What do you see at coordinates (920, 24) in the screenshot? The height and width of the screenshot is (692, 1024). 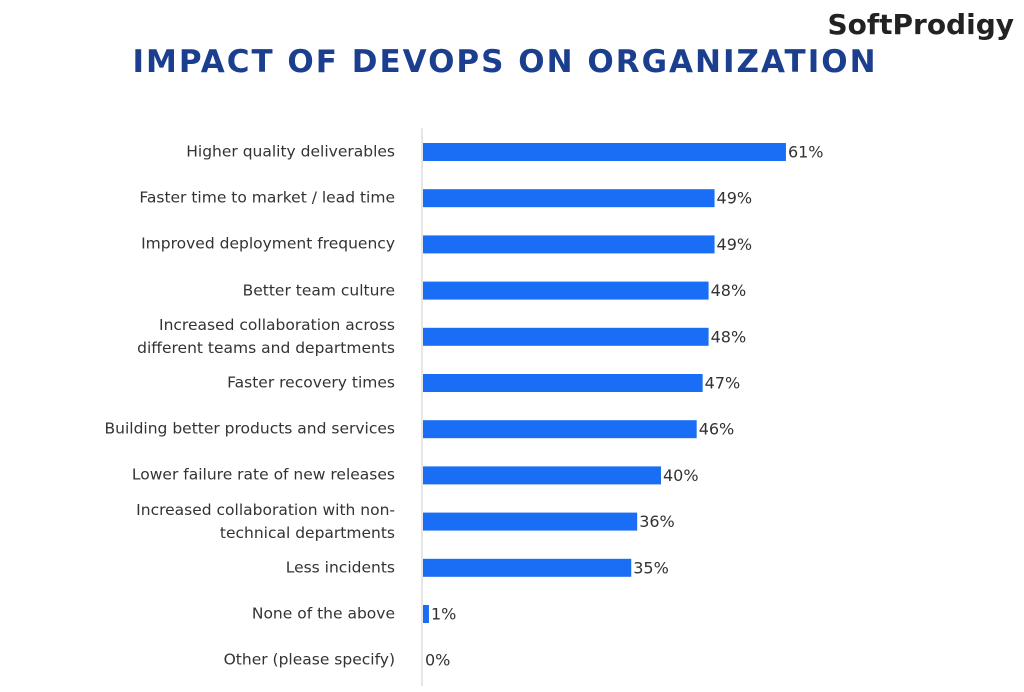 I see `brand-logo: SoftProdigy` at bounding box center [920, 24].